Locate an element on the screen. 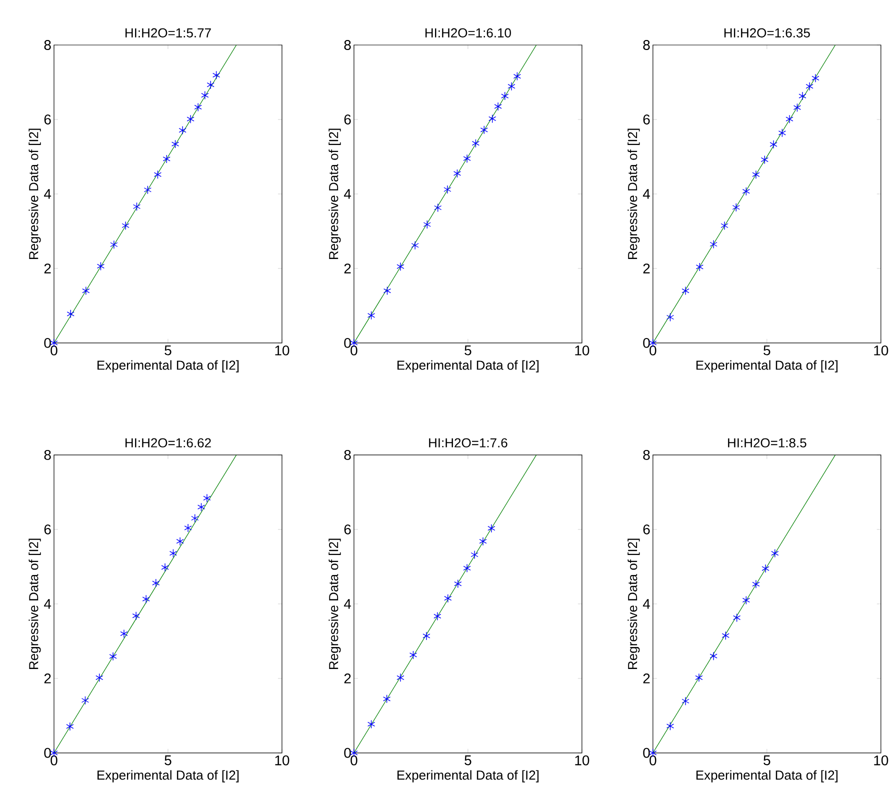 The image size is (893, 807). chart-title: HI:H2O=1:6.62 is located at coordinates (168, 443).